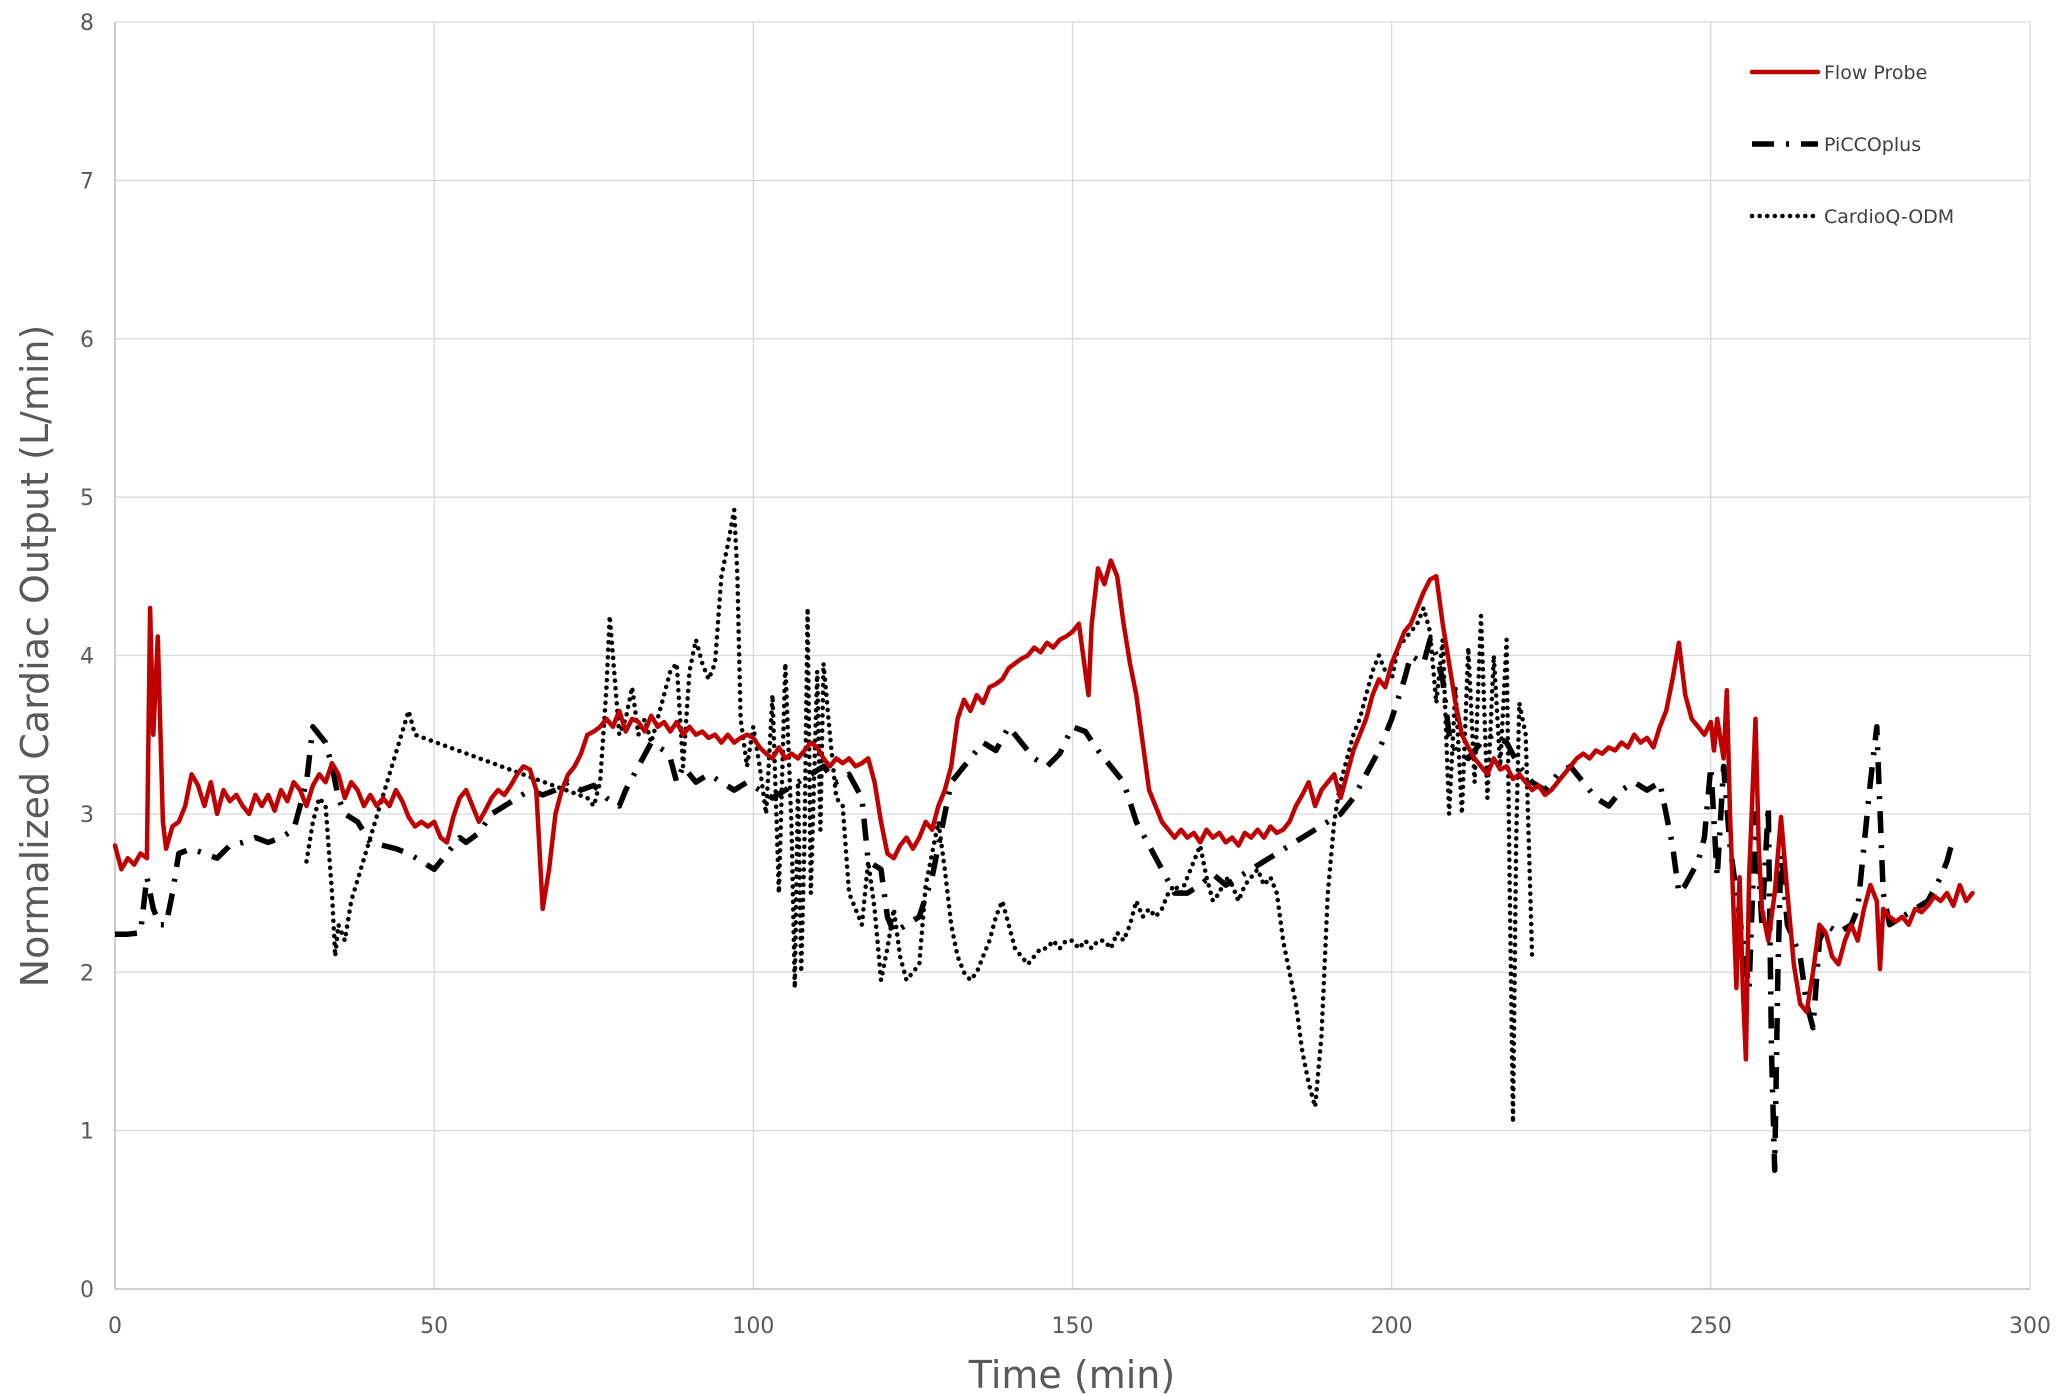  I want to click on x-axis-title: Time (min), so click(1071, 1374).